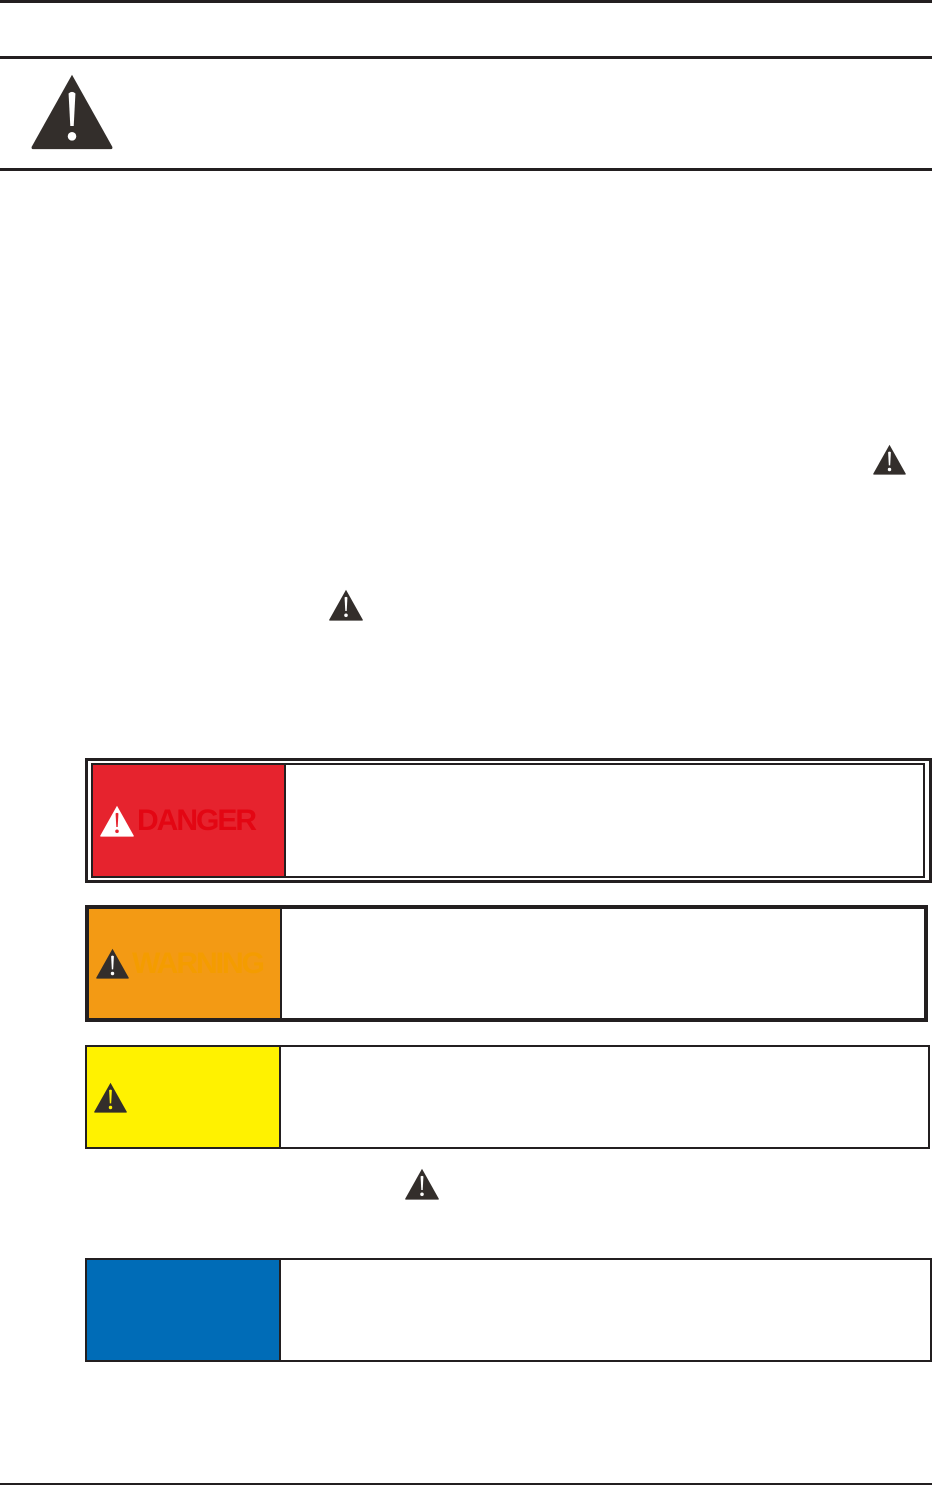 This screenshot has width=932, height=1486. I want to click on danger-notice-box: DANGER, so click(508, 820).